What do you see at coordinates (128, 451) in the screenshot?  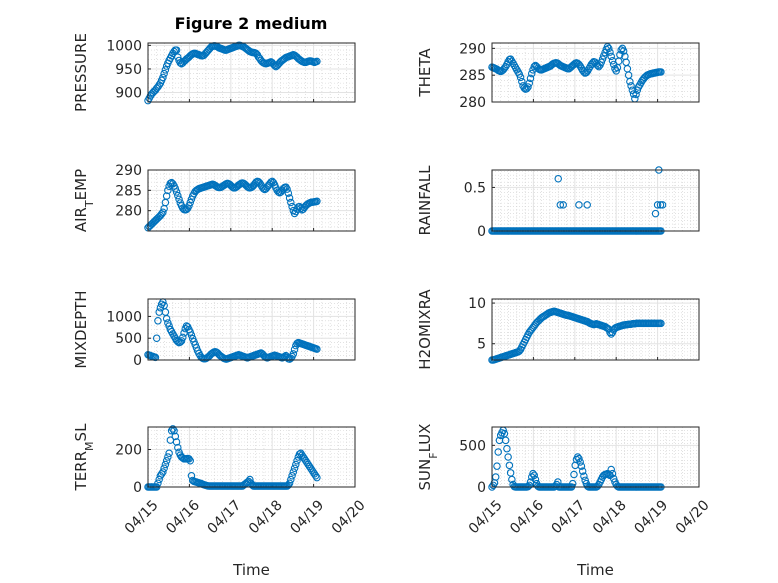 I see `y-tick-label: 200` at bounding box center [128, 451].